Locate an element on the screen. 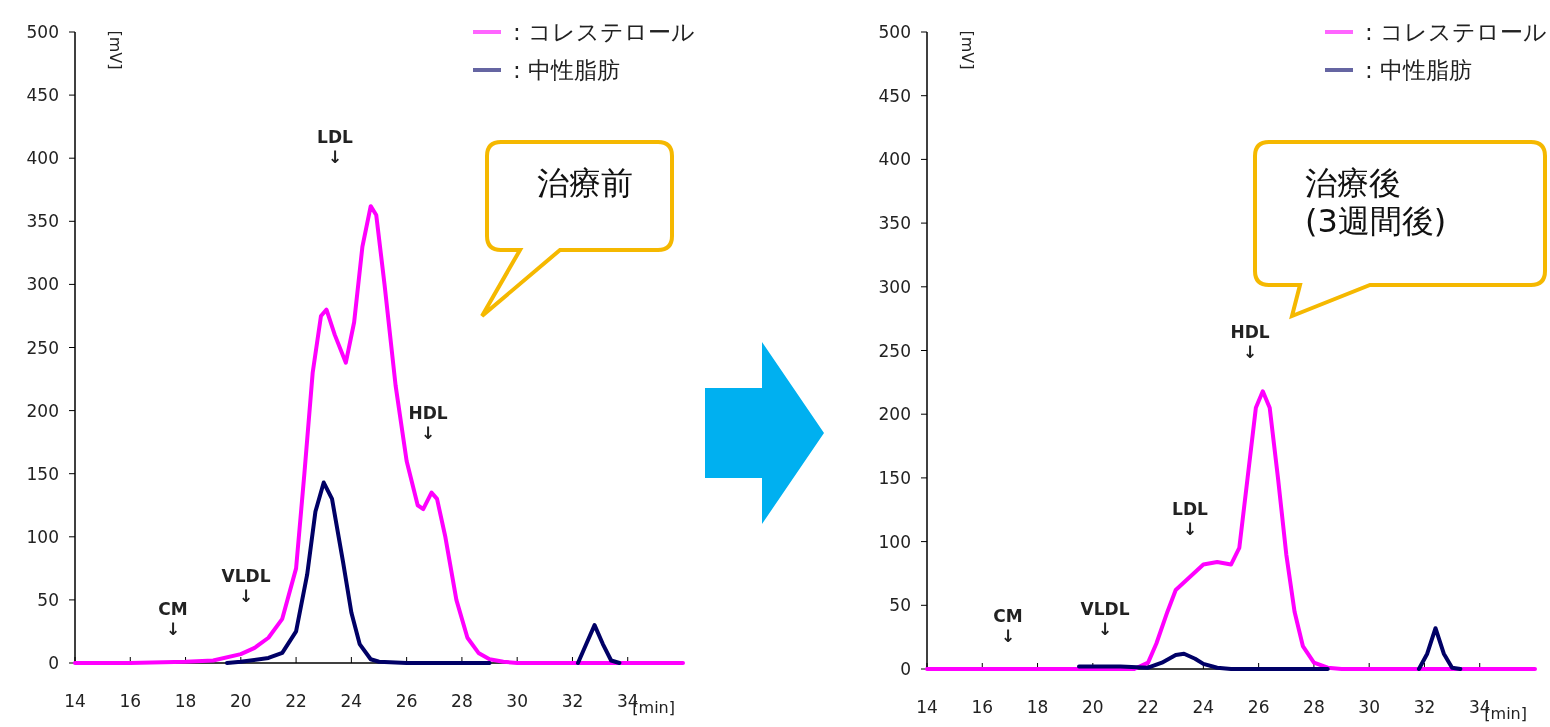 This screenshot has width=1550, height=727. annotation: 治療前 is located at coordinates (585, 183).